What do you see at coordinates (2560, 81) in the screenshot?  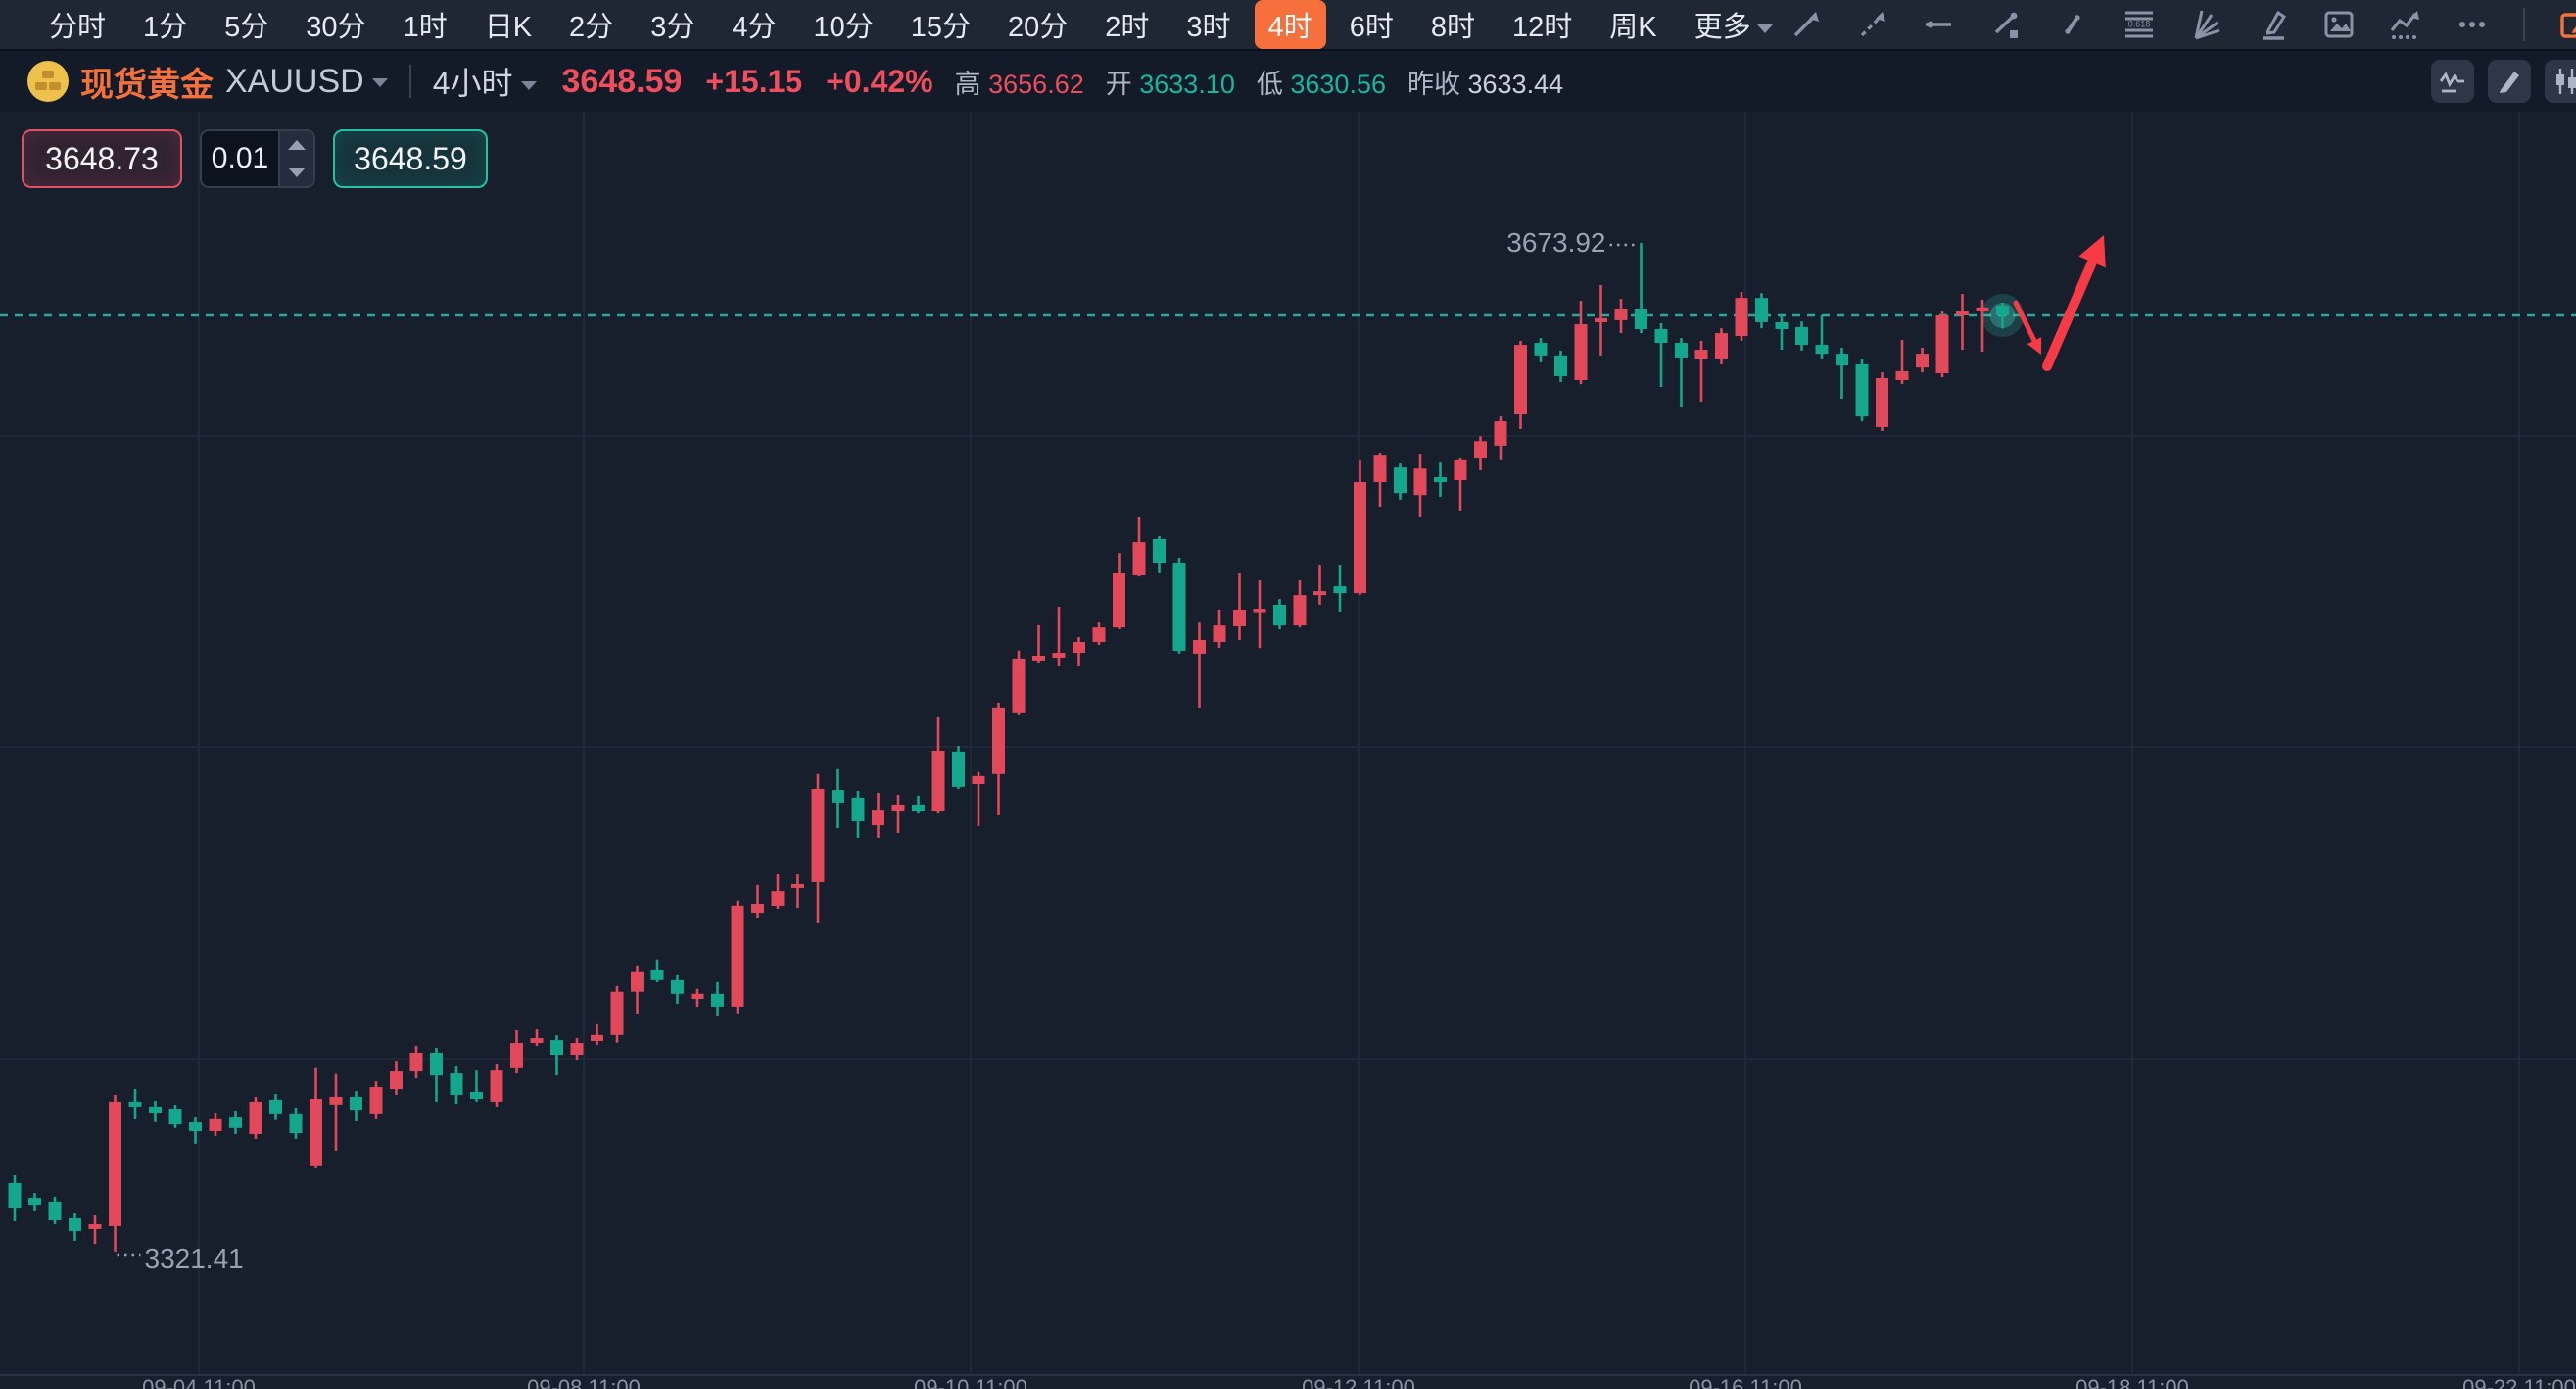 I see `candlestick-icon` at bounding box center [2560, 81].